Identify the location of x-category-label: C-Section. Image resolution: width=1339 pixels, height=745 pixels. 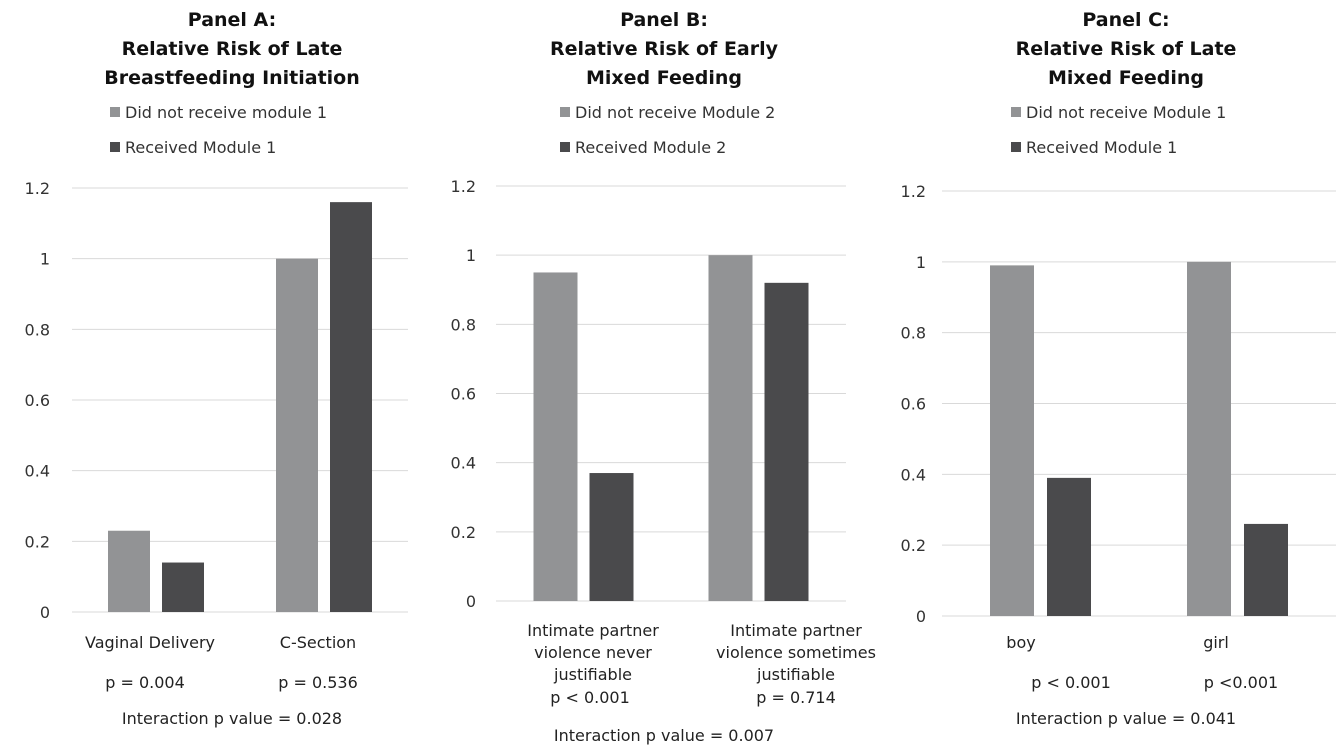
(318, 642).